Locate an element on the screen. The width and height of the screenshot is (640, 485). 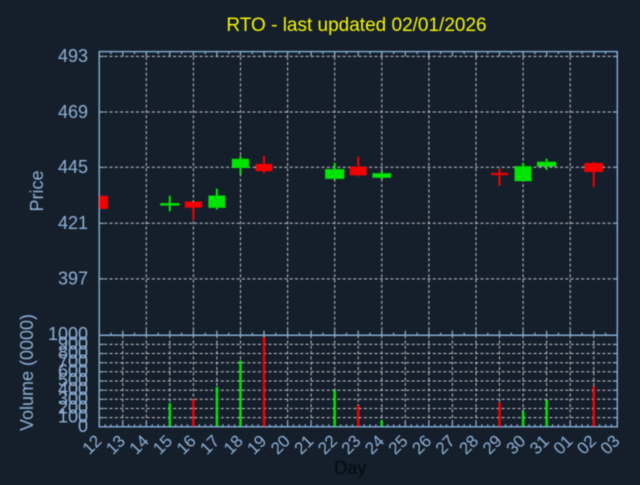
svg-text: 300 is located at coordinates (73, 398).